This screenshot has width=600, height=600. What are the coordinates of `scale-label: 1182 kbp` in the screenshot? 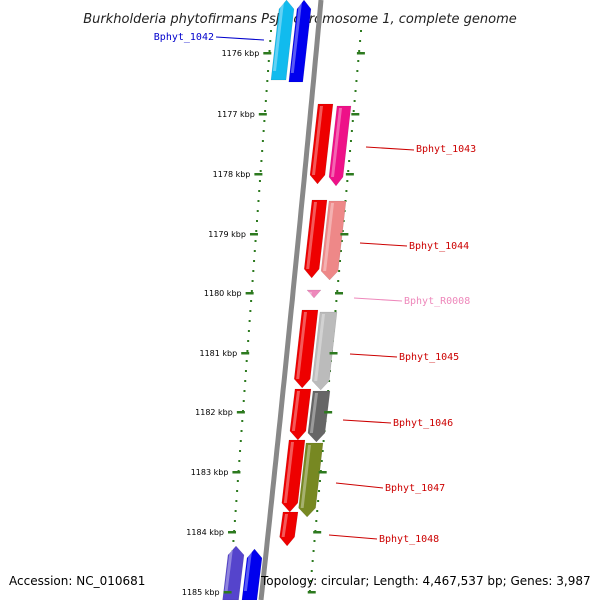 It's located at (214, 412).